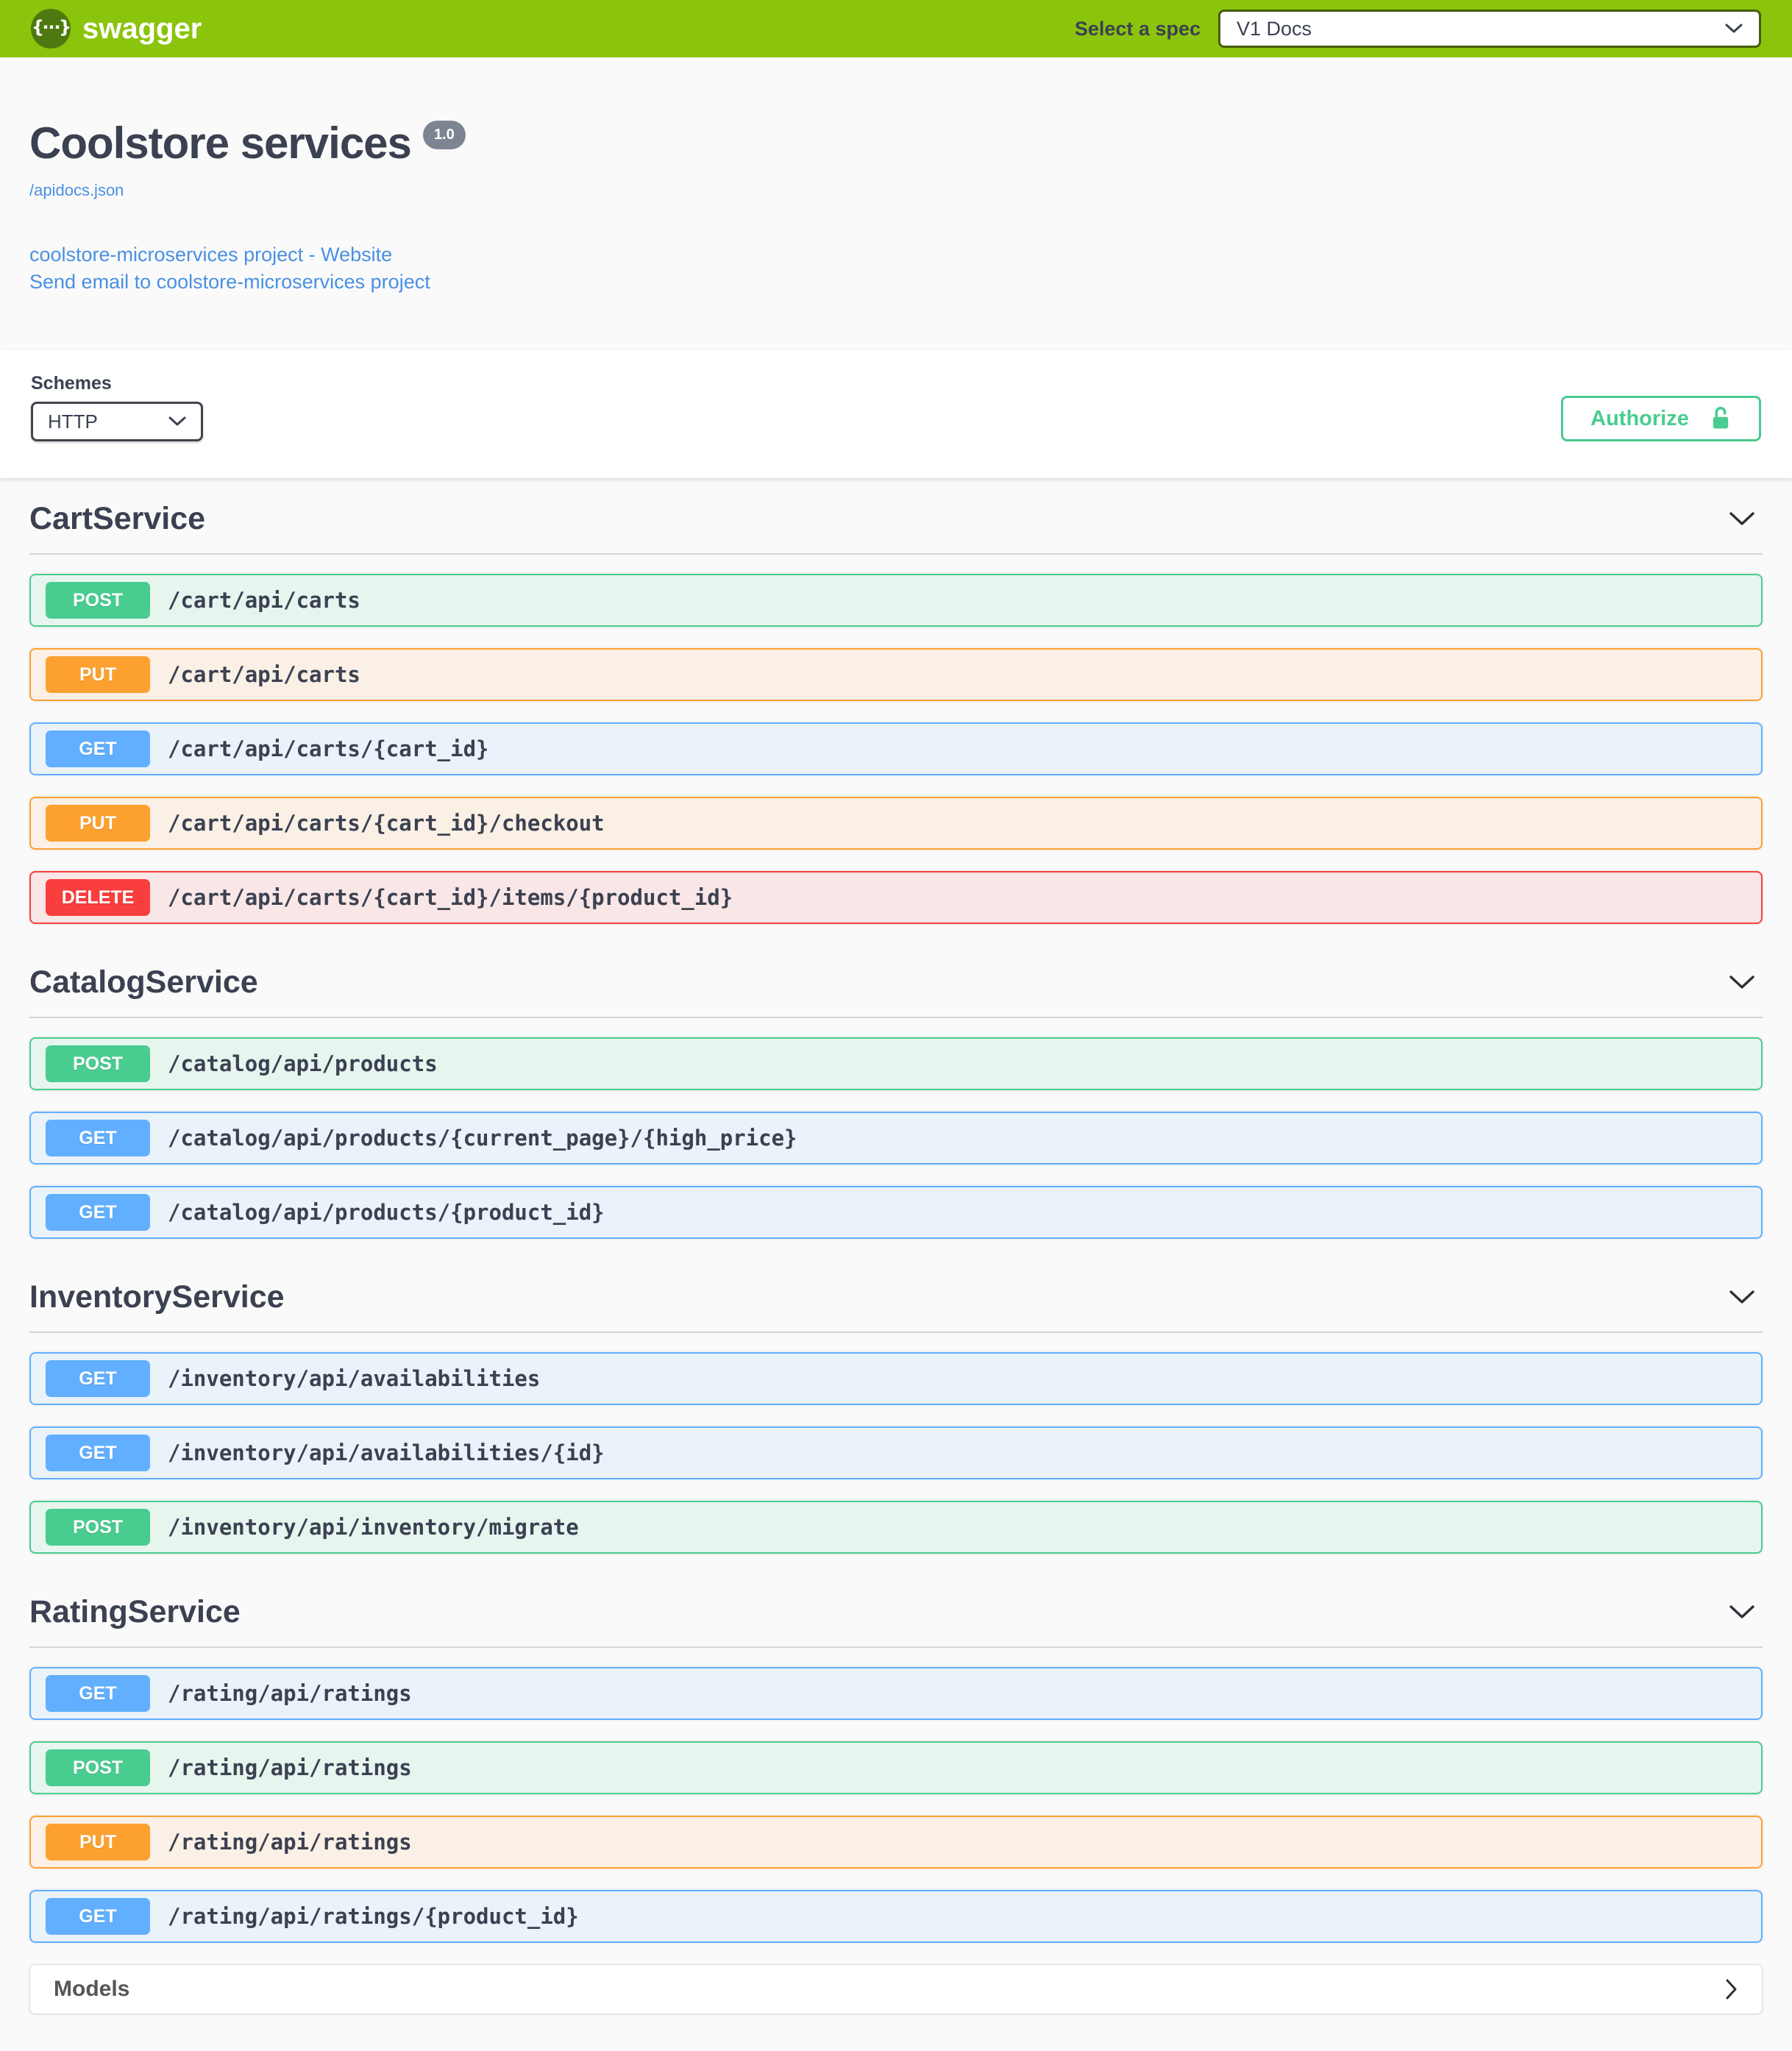  I want to click on endpoint-row: GET /inventory/api/availabilities, so click(896, 1378).